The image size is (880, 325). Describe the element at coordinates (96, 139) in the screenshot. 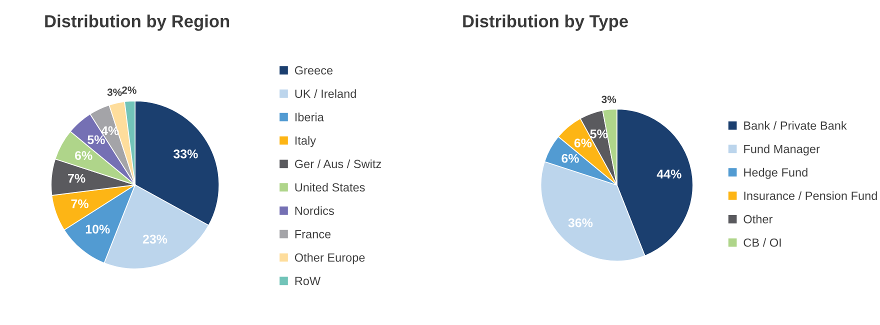

I see `data-label: 5%` at that location.